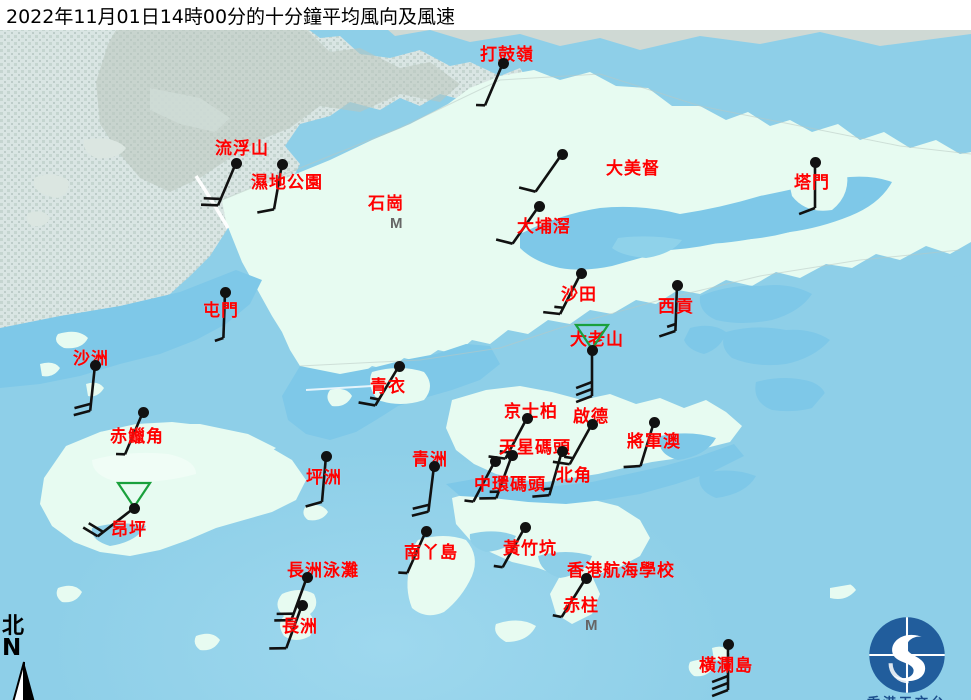 The image size is (971, 700). What do you see at coordinates (907, 698) in the screenshot?
I see `hko-name-cn: 香港天文台` at bounding box center [907, 698].